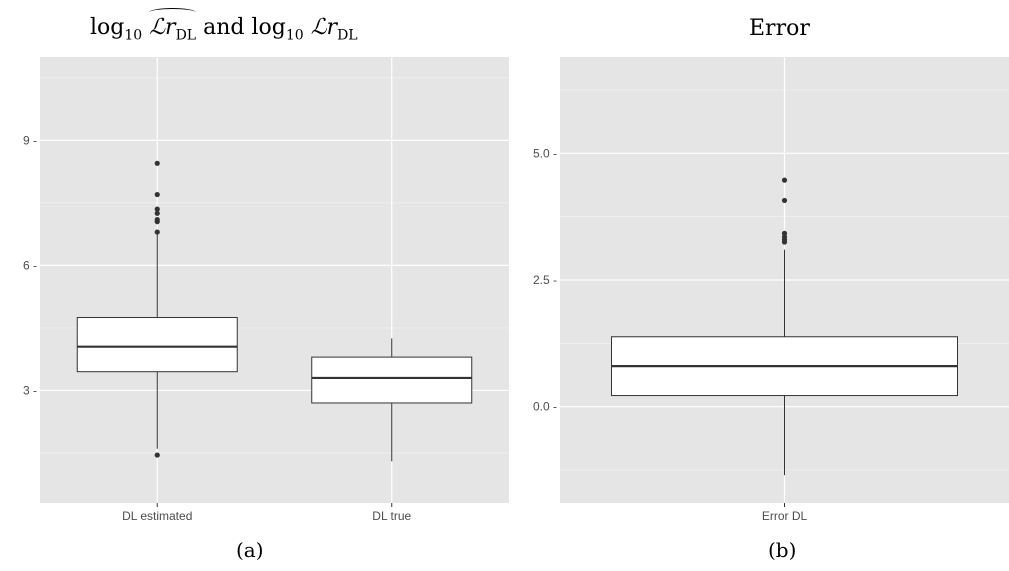  Describe the element at coordinates (30, 390) in the screenshot. I see `y-tick-label: 3 -` at that location.